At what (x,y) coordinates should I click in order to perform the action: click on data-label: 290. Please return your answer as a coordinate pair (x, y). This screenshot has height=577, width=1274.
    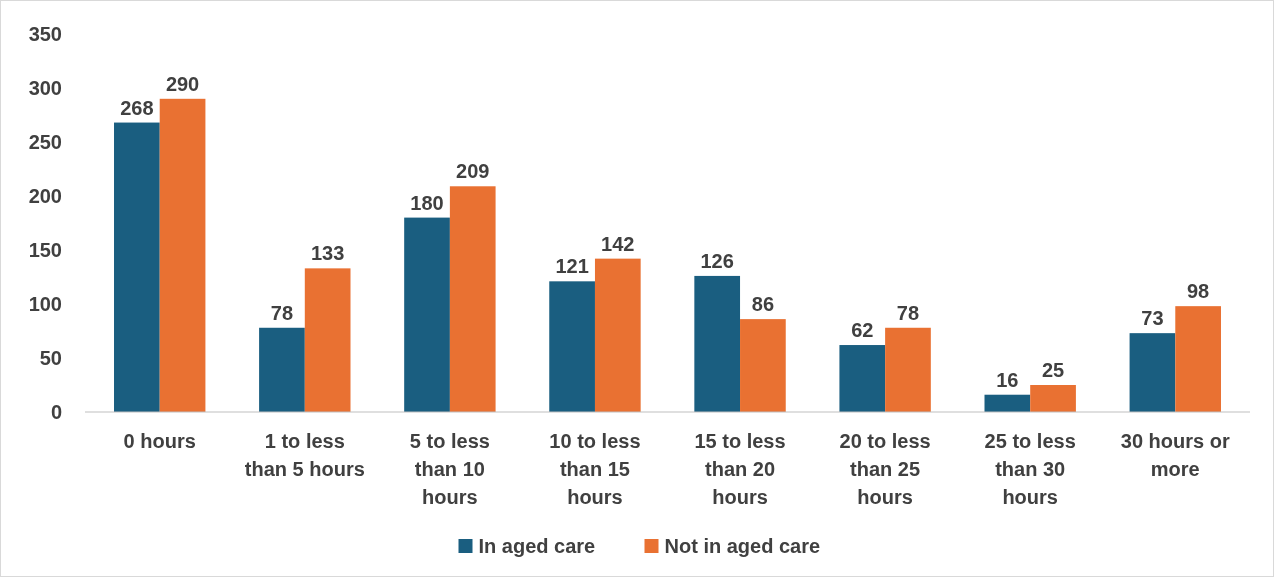
    Looking at the image, I should click on (182, 83).